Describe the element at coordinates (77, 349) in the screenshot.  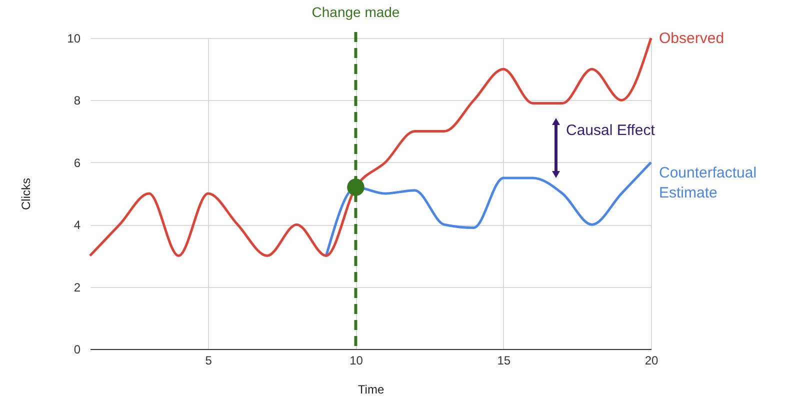
I see `y-tick-label: 0` at that location.